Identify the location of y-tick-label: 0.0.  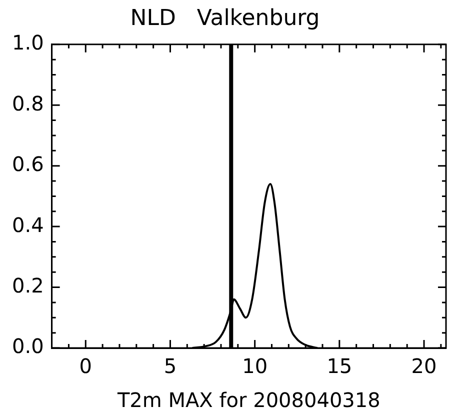
(28, 346).